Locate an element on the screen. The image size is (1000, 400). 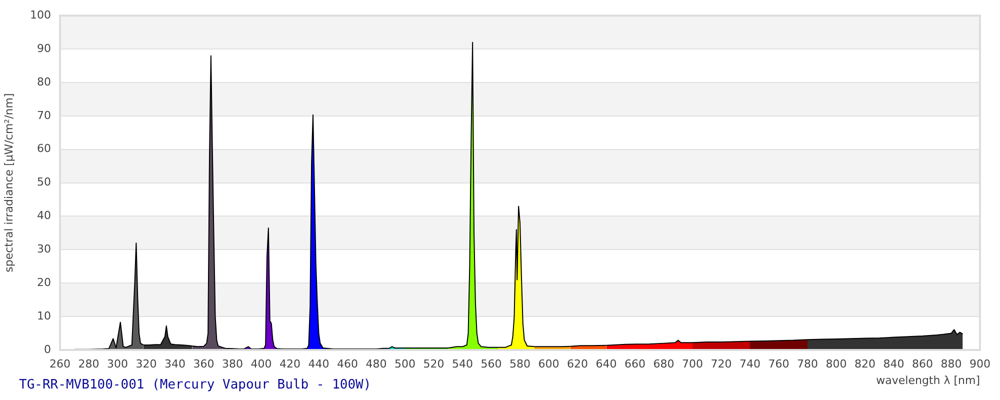
x-tick-label: 620 is located at coordinates (577, 363).